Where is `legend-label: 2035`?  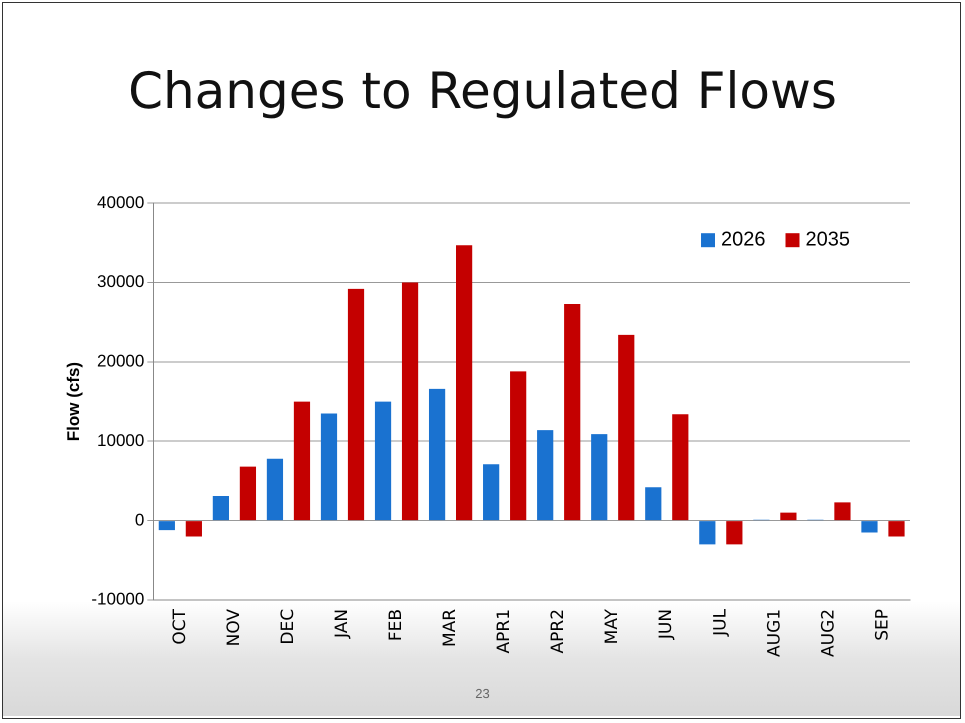
legend-label: 2035 is located at coordinates (828, 239).